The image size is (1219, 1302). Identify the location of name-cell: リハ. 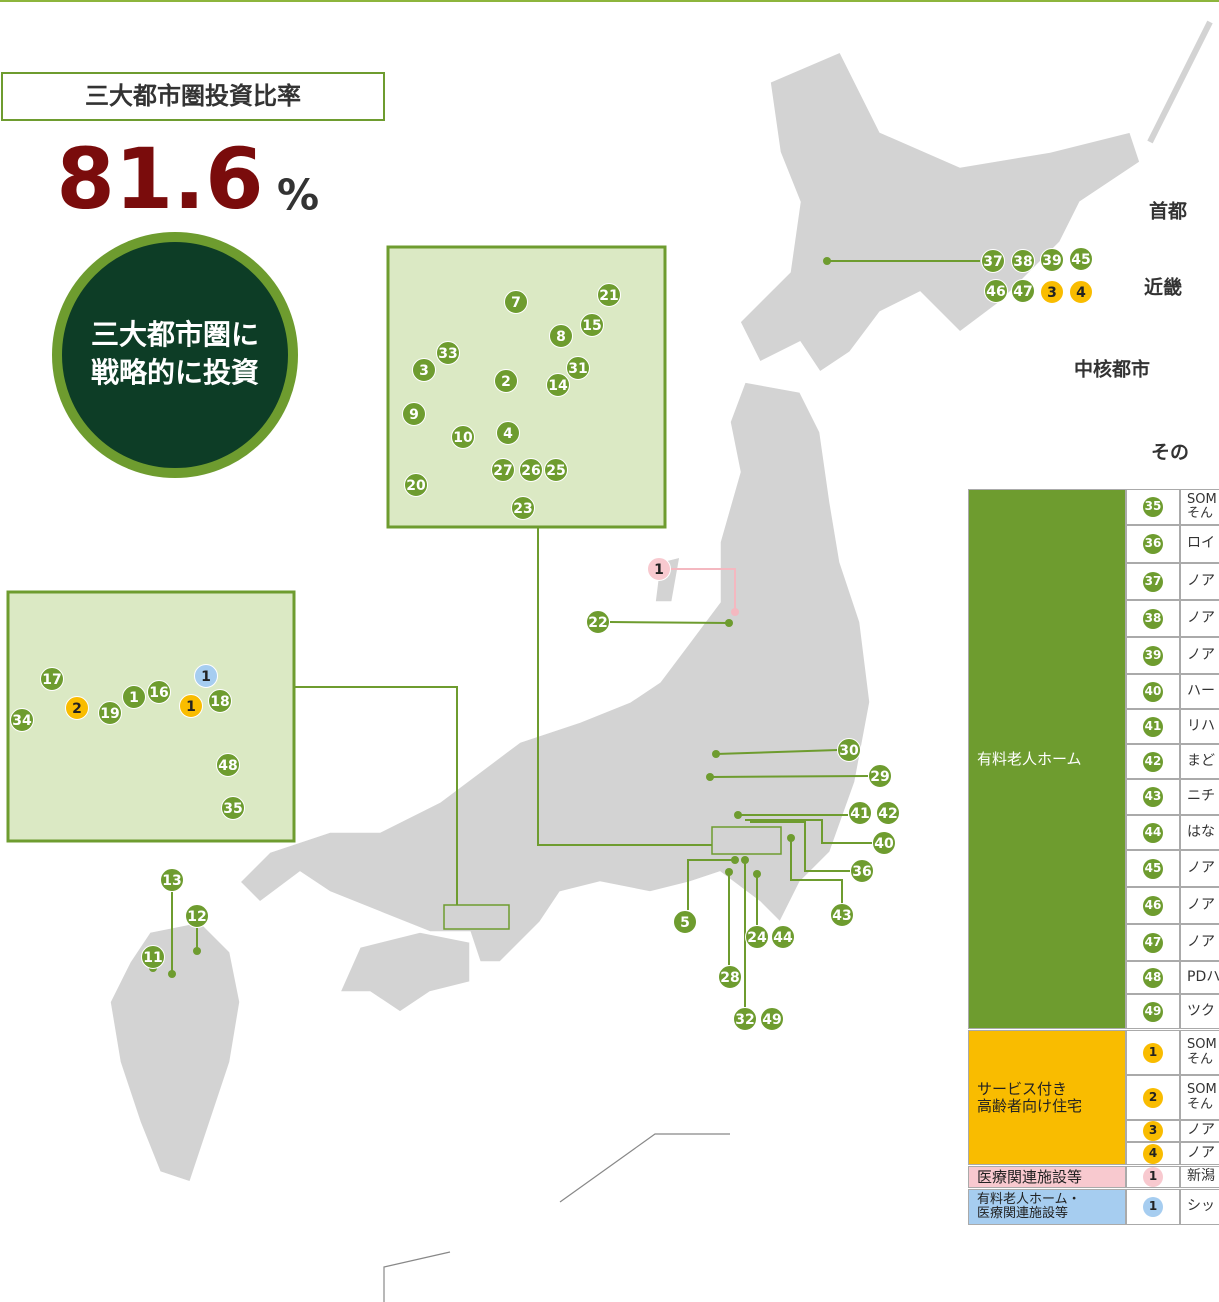
(1199, 726).